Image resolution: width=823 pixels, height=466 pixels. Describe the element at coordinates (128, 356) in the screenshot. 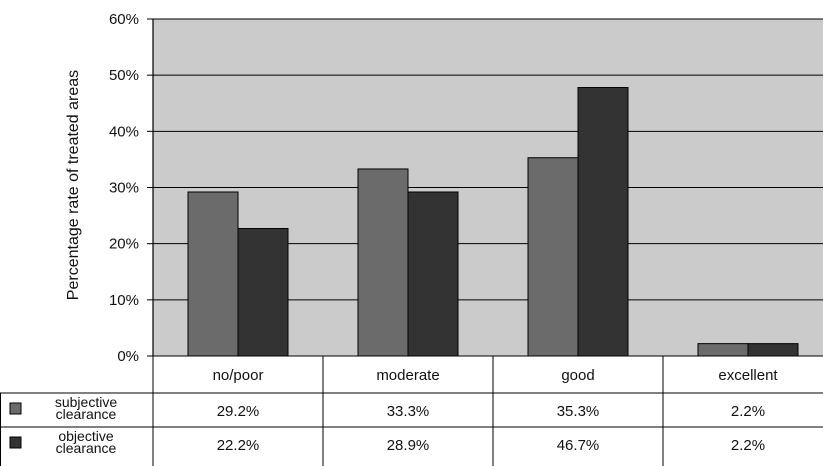

I see `y-tick-label: 0%` at that location.